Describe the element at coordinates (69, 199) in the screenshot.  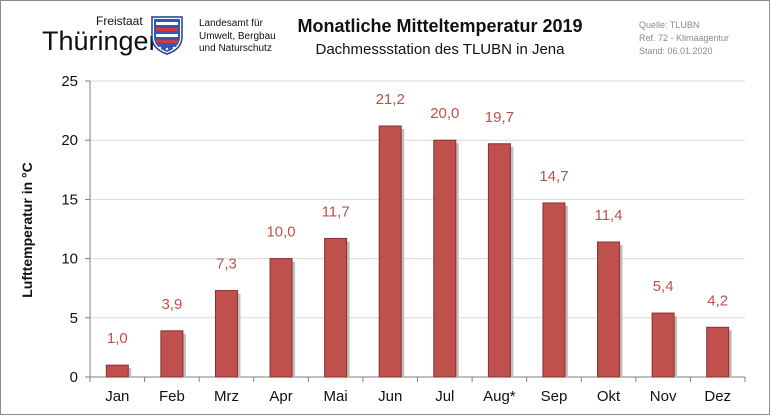
I see `y-tick-label: 15` at that location.